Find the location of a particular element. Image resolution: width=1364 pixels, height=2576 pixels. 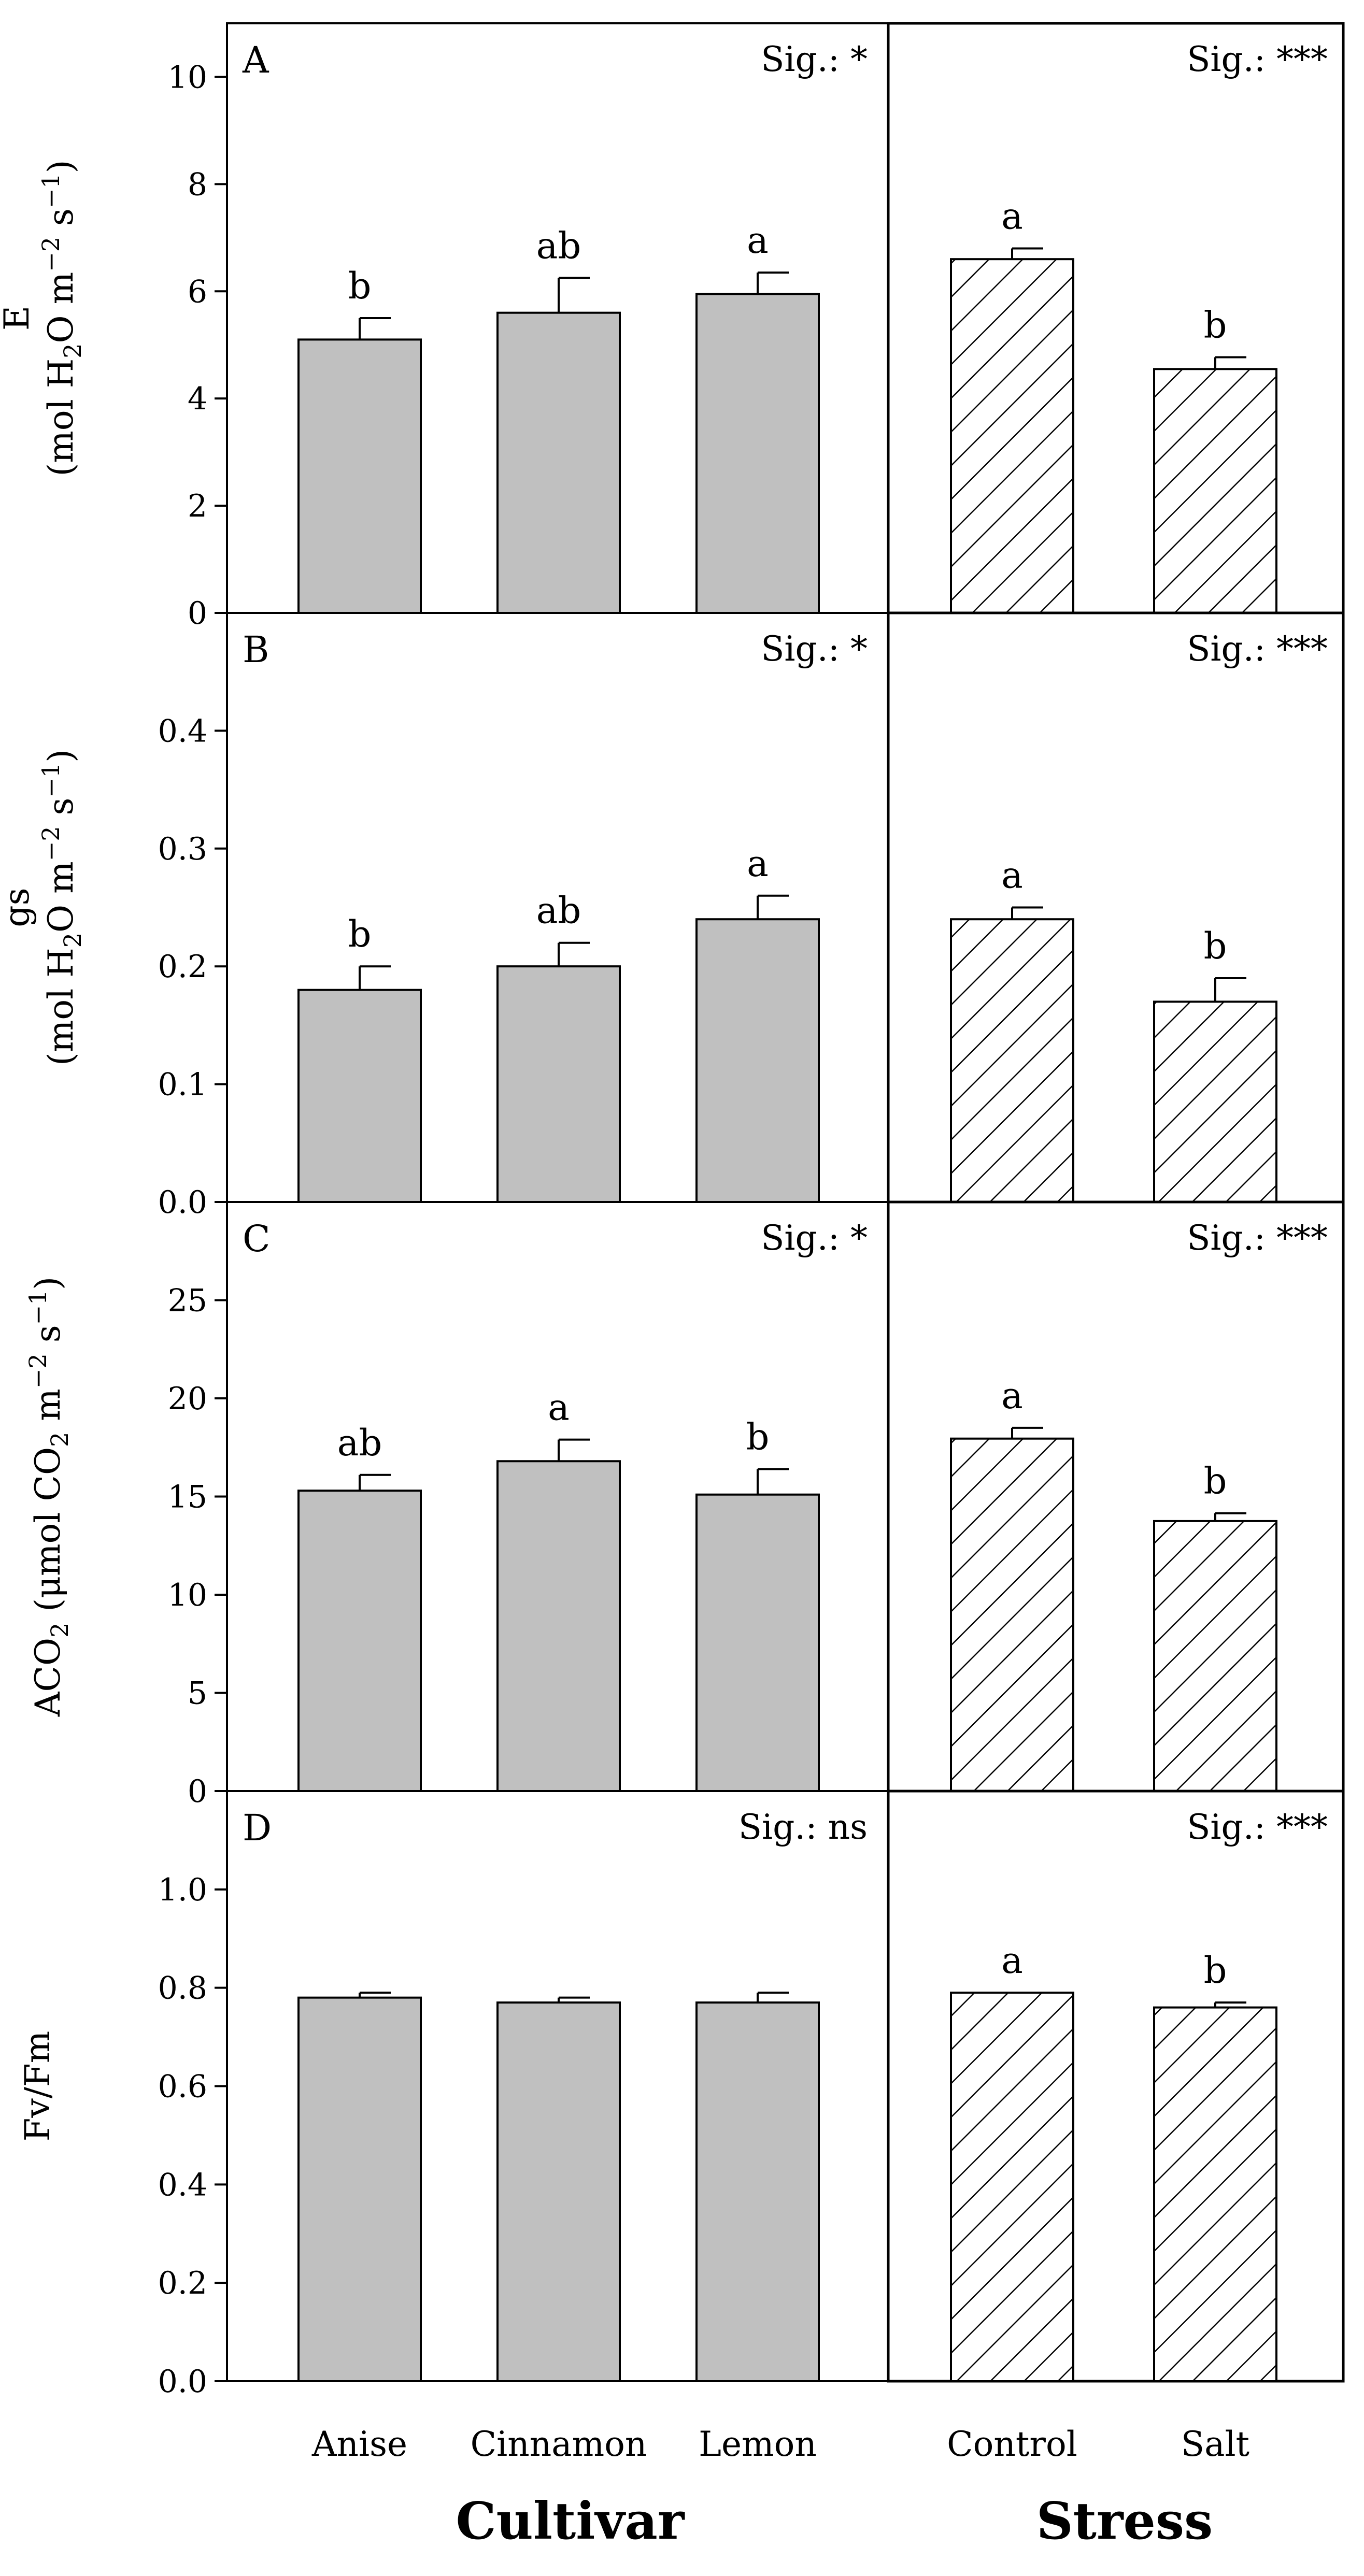

x-category-label: Control is located at coordinates (1012, 2444).